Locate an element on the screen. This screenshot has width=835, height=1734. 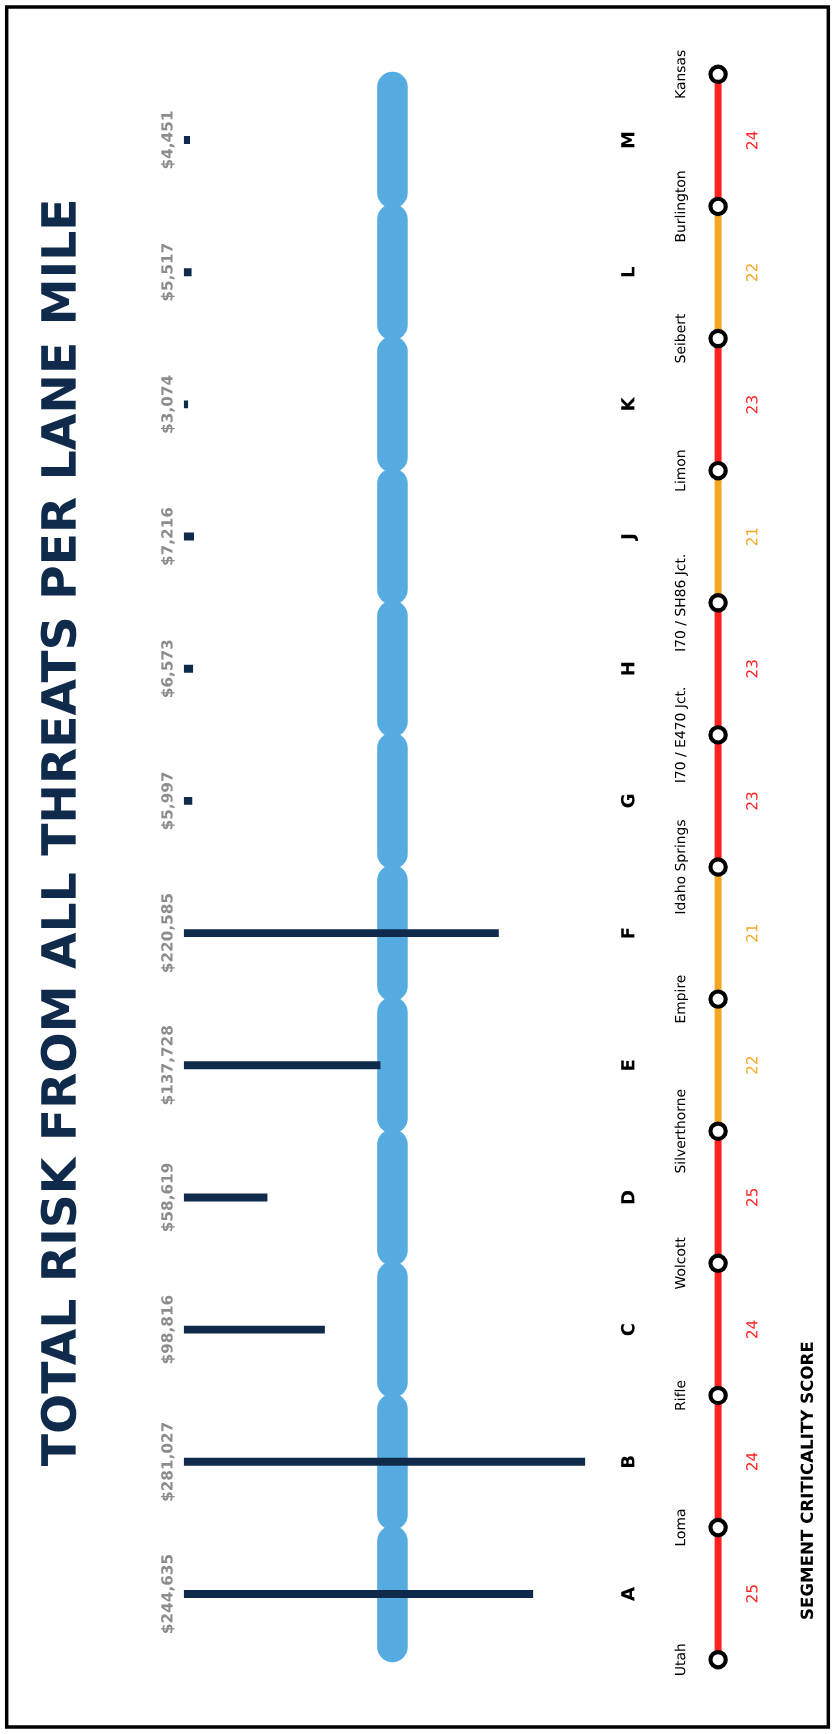
data-label: $58,619 is located at coordinates (167, 1197).